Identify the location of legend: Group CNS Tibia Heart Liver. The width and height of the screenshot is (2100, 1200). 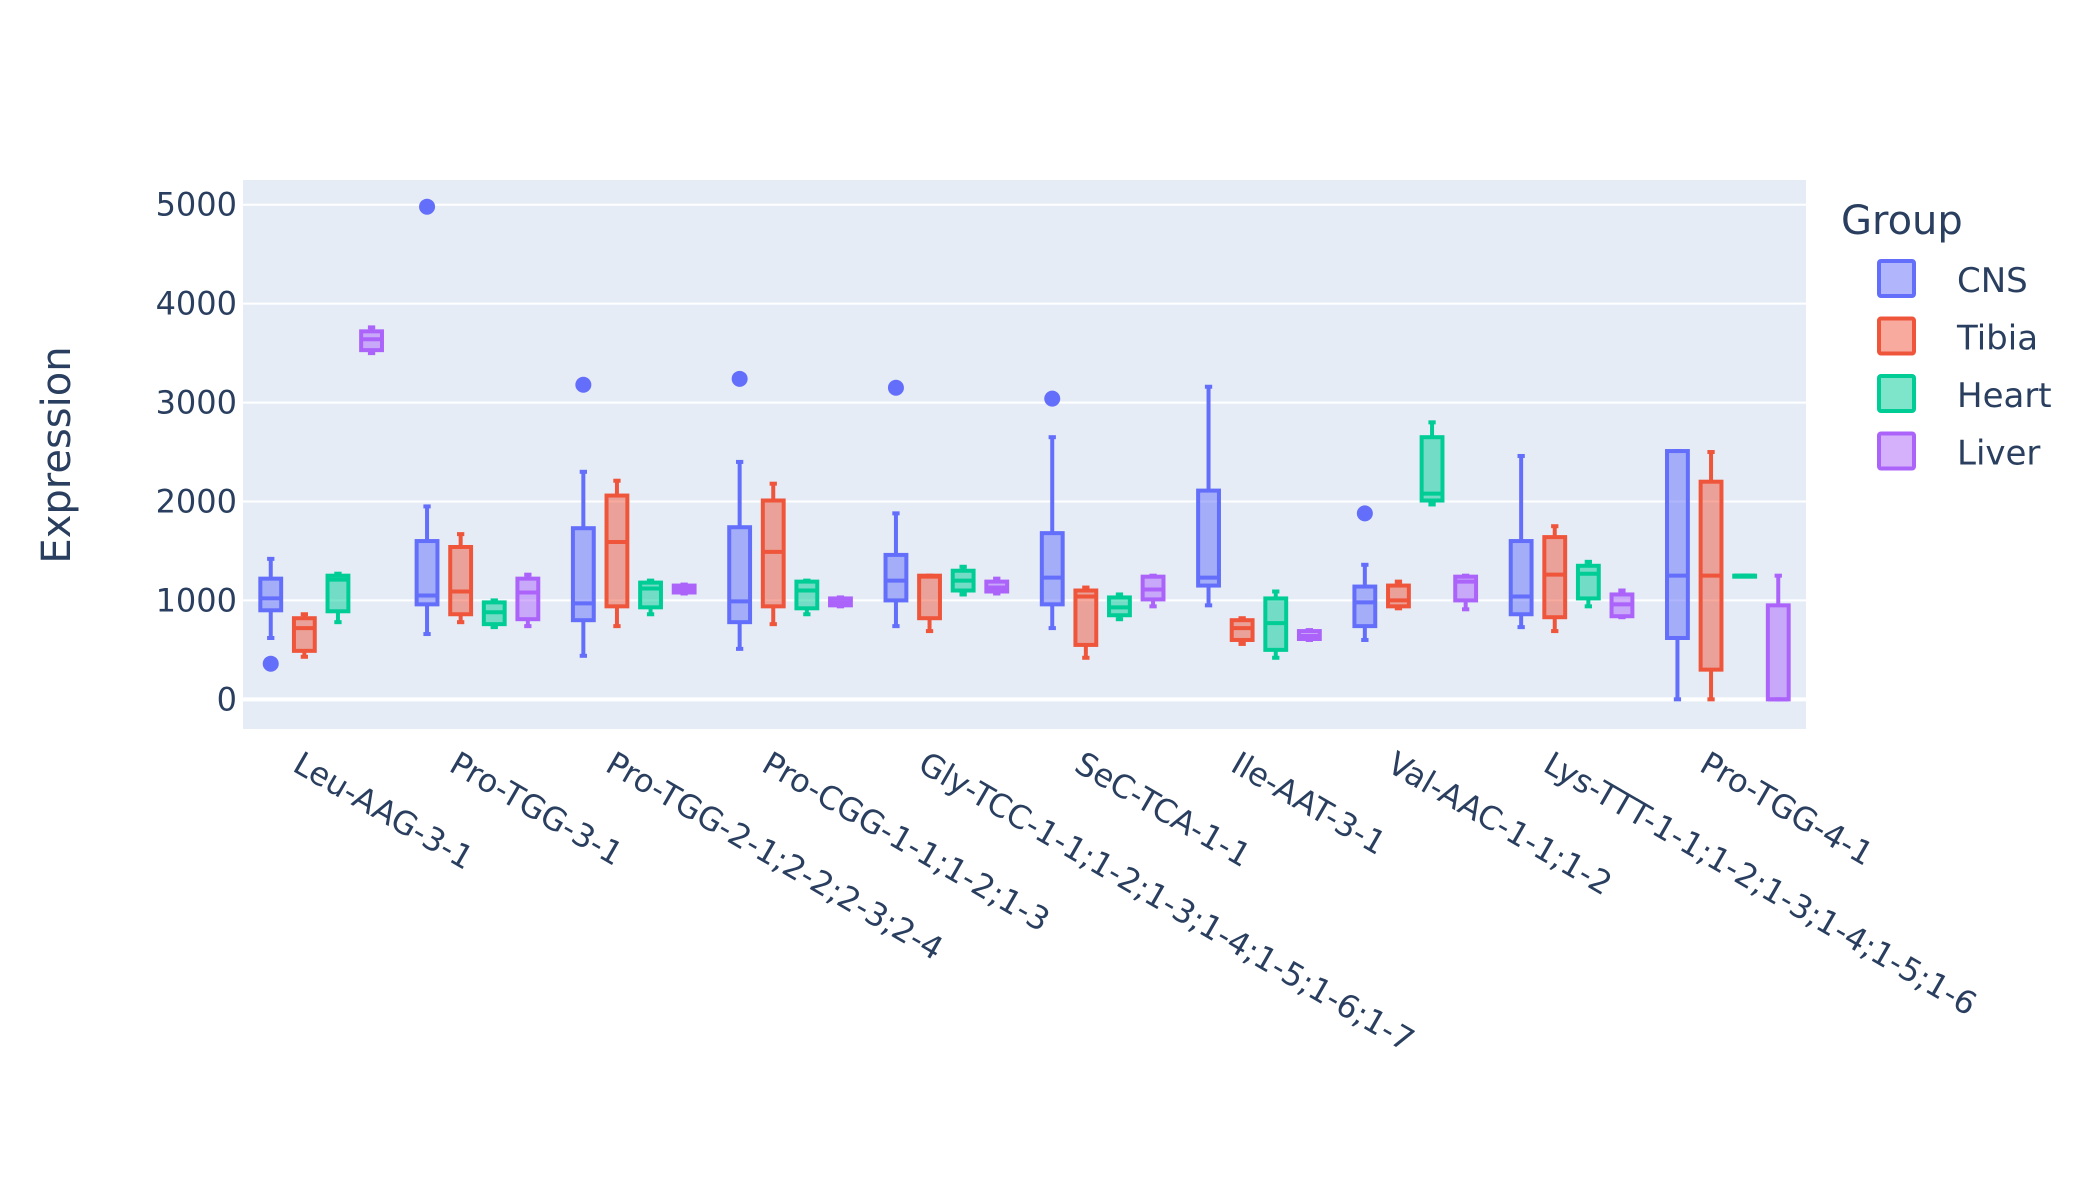
(1946, 336).